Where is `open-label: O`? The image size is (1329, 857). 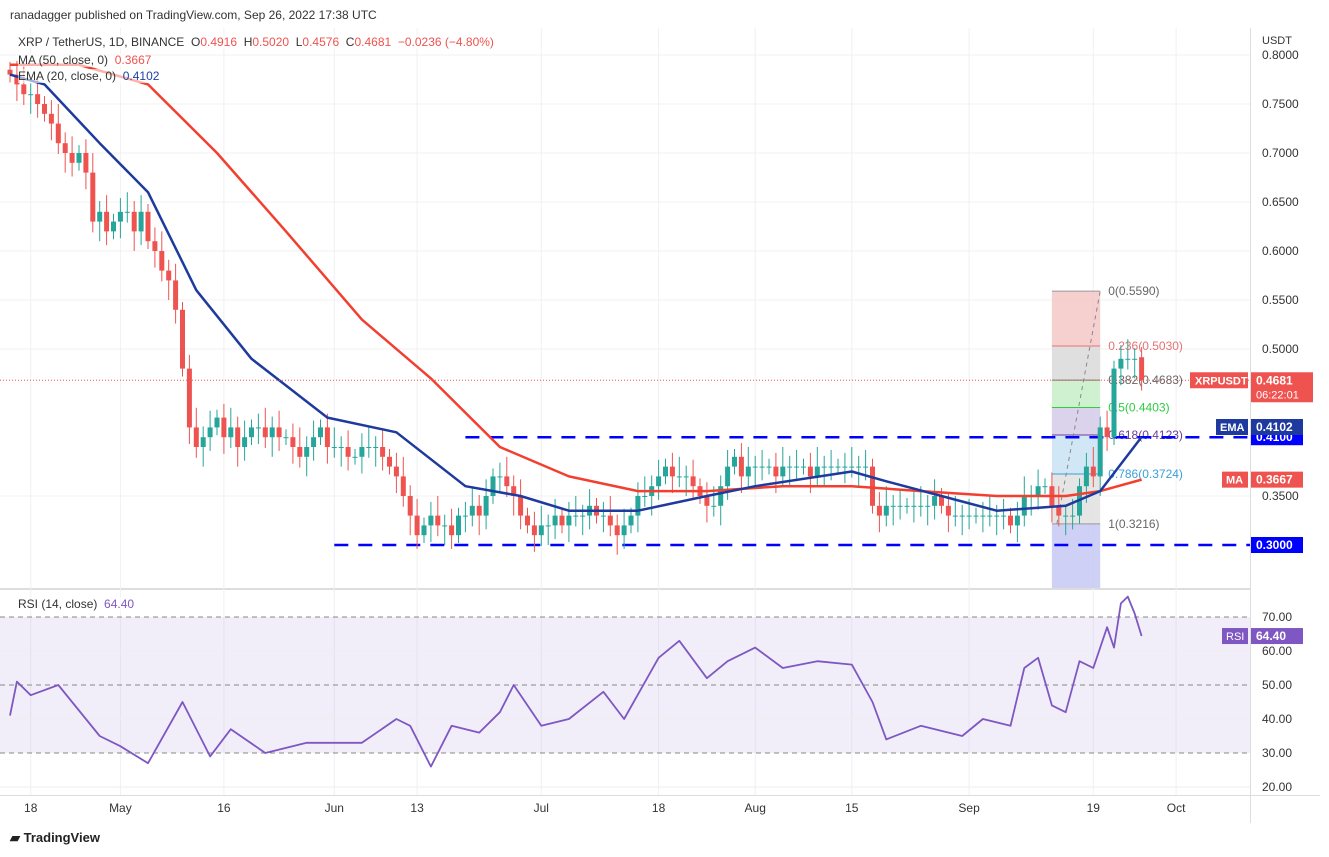
open-label: O is located at coordinates (195, 42).